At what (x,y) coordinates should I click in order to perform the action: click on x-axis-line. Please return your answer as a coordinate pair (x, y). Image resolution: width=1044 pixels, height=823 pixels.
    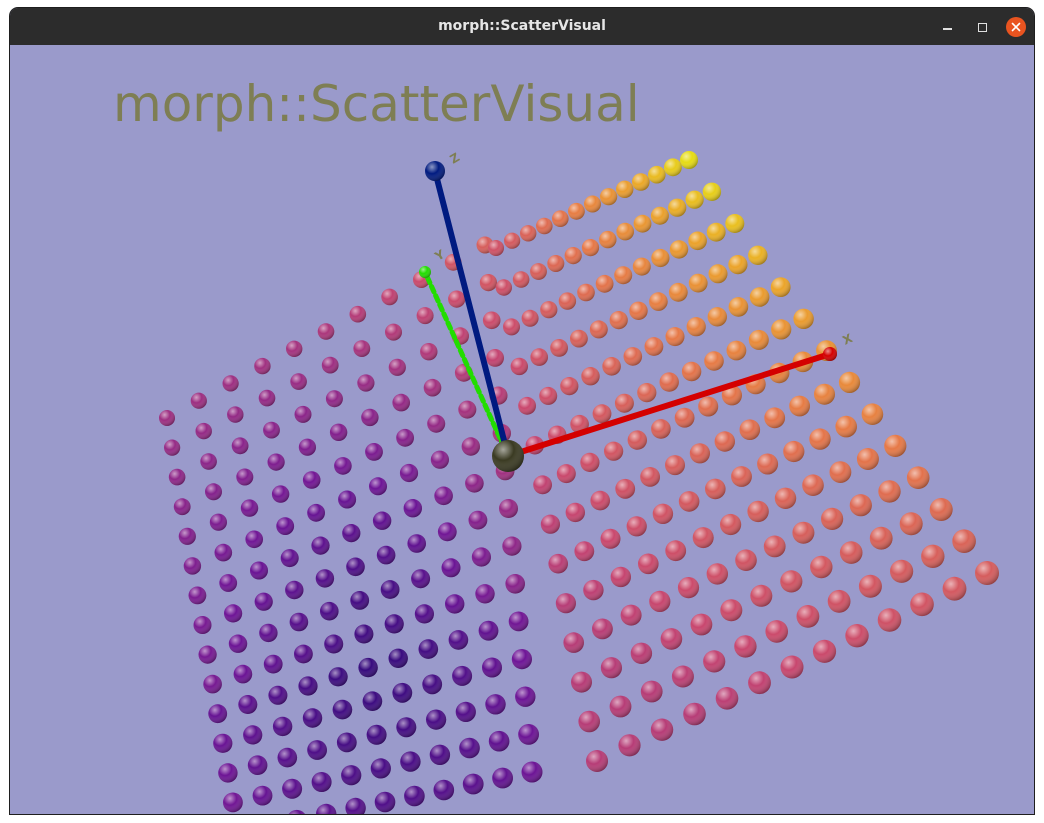
    Looking at the image, I should click on (669, 405).